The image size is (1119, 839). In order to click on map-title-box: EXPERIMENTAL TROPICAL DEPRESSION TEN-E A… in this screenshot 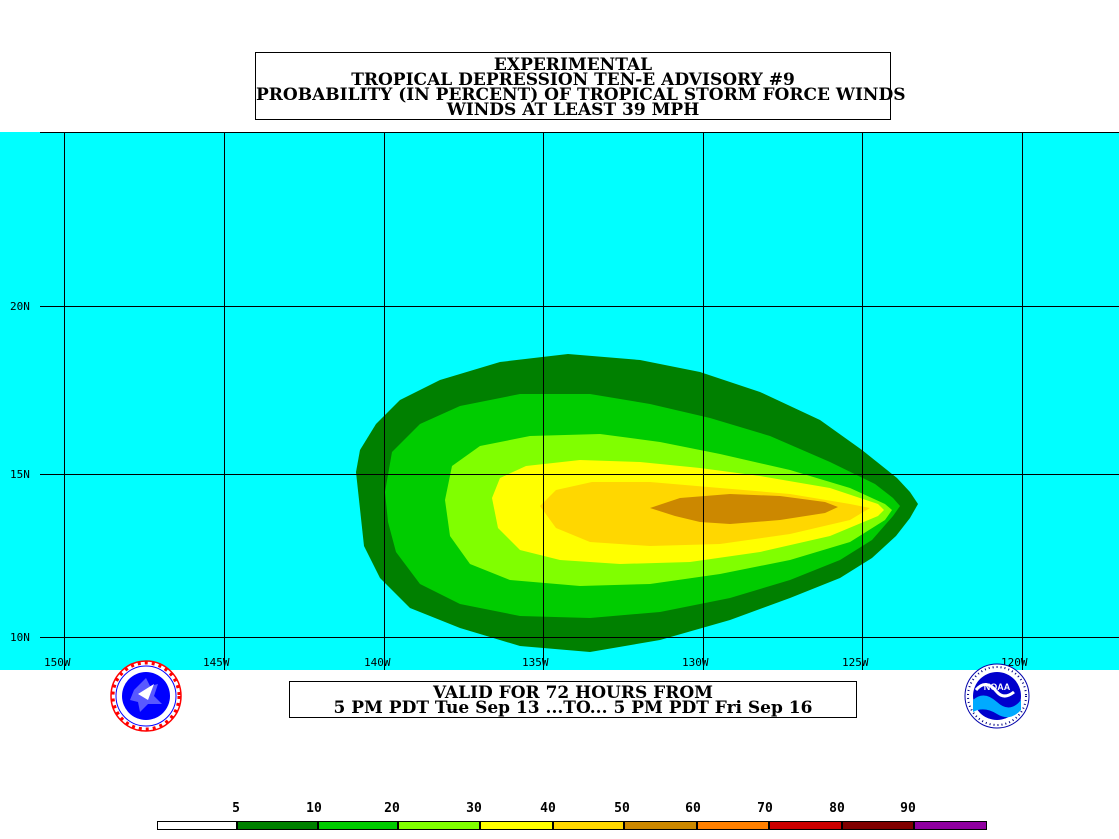, I will do `click(580, 86)`.